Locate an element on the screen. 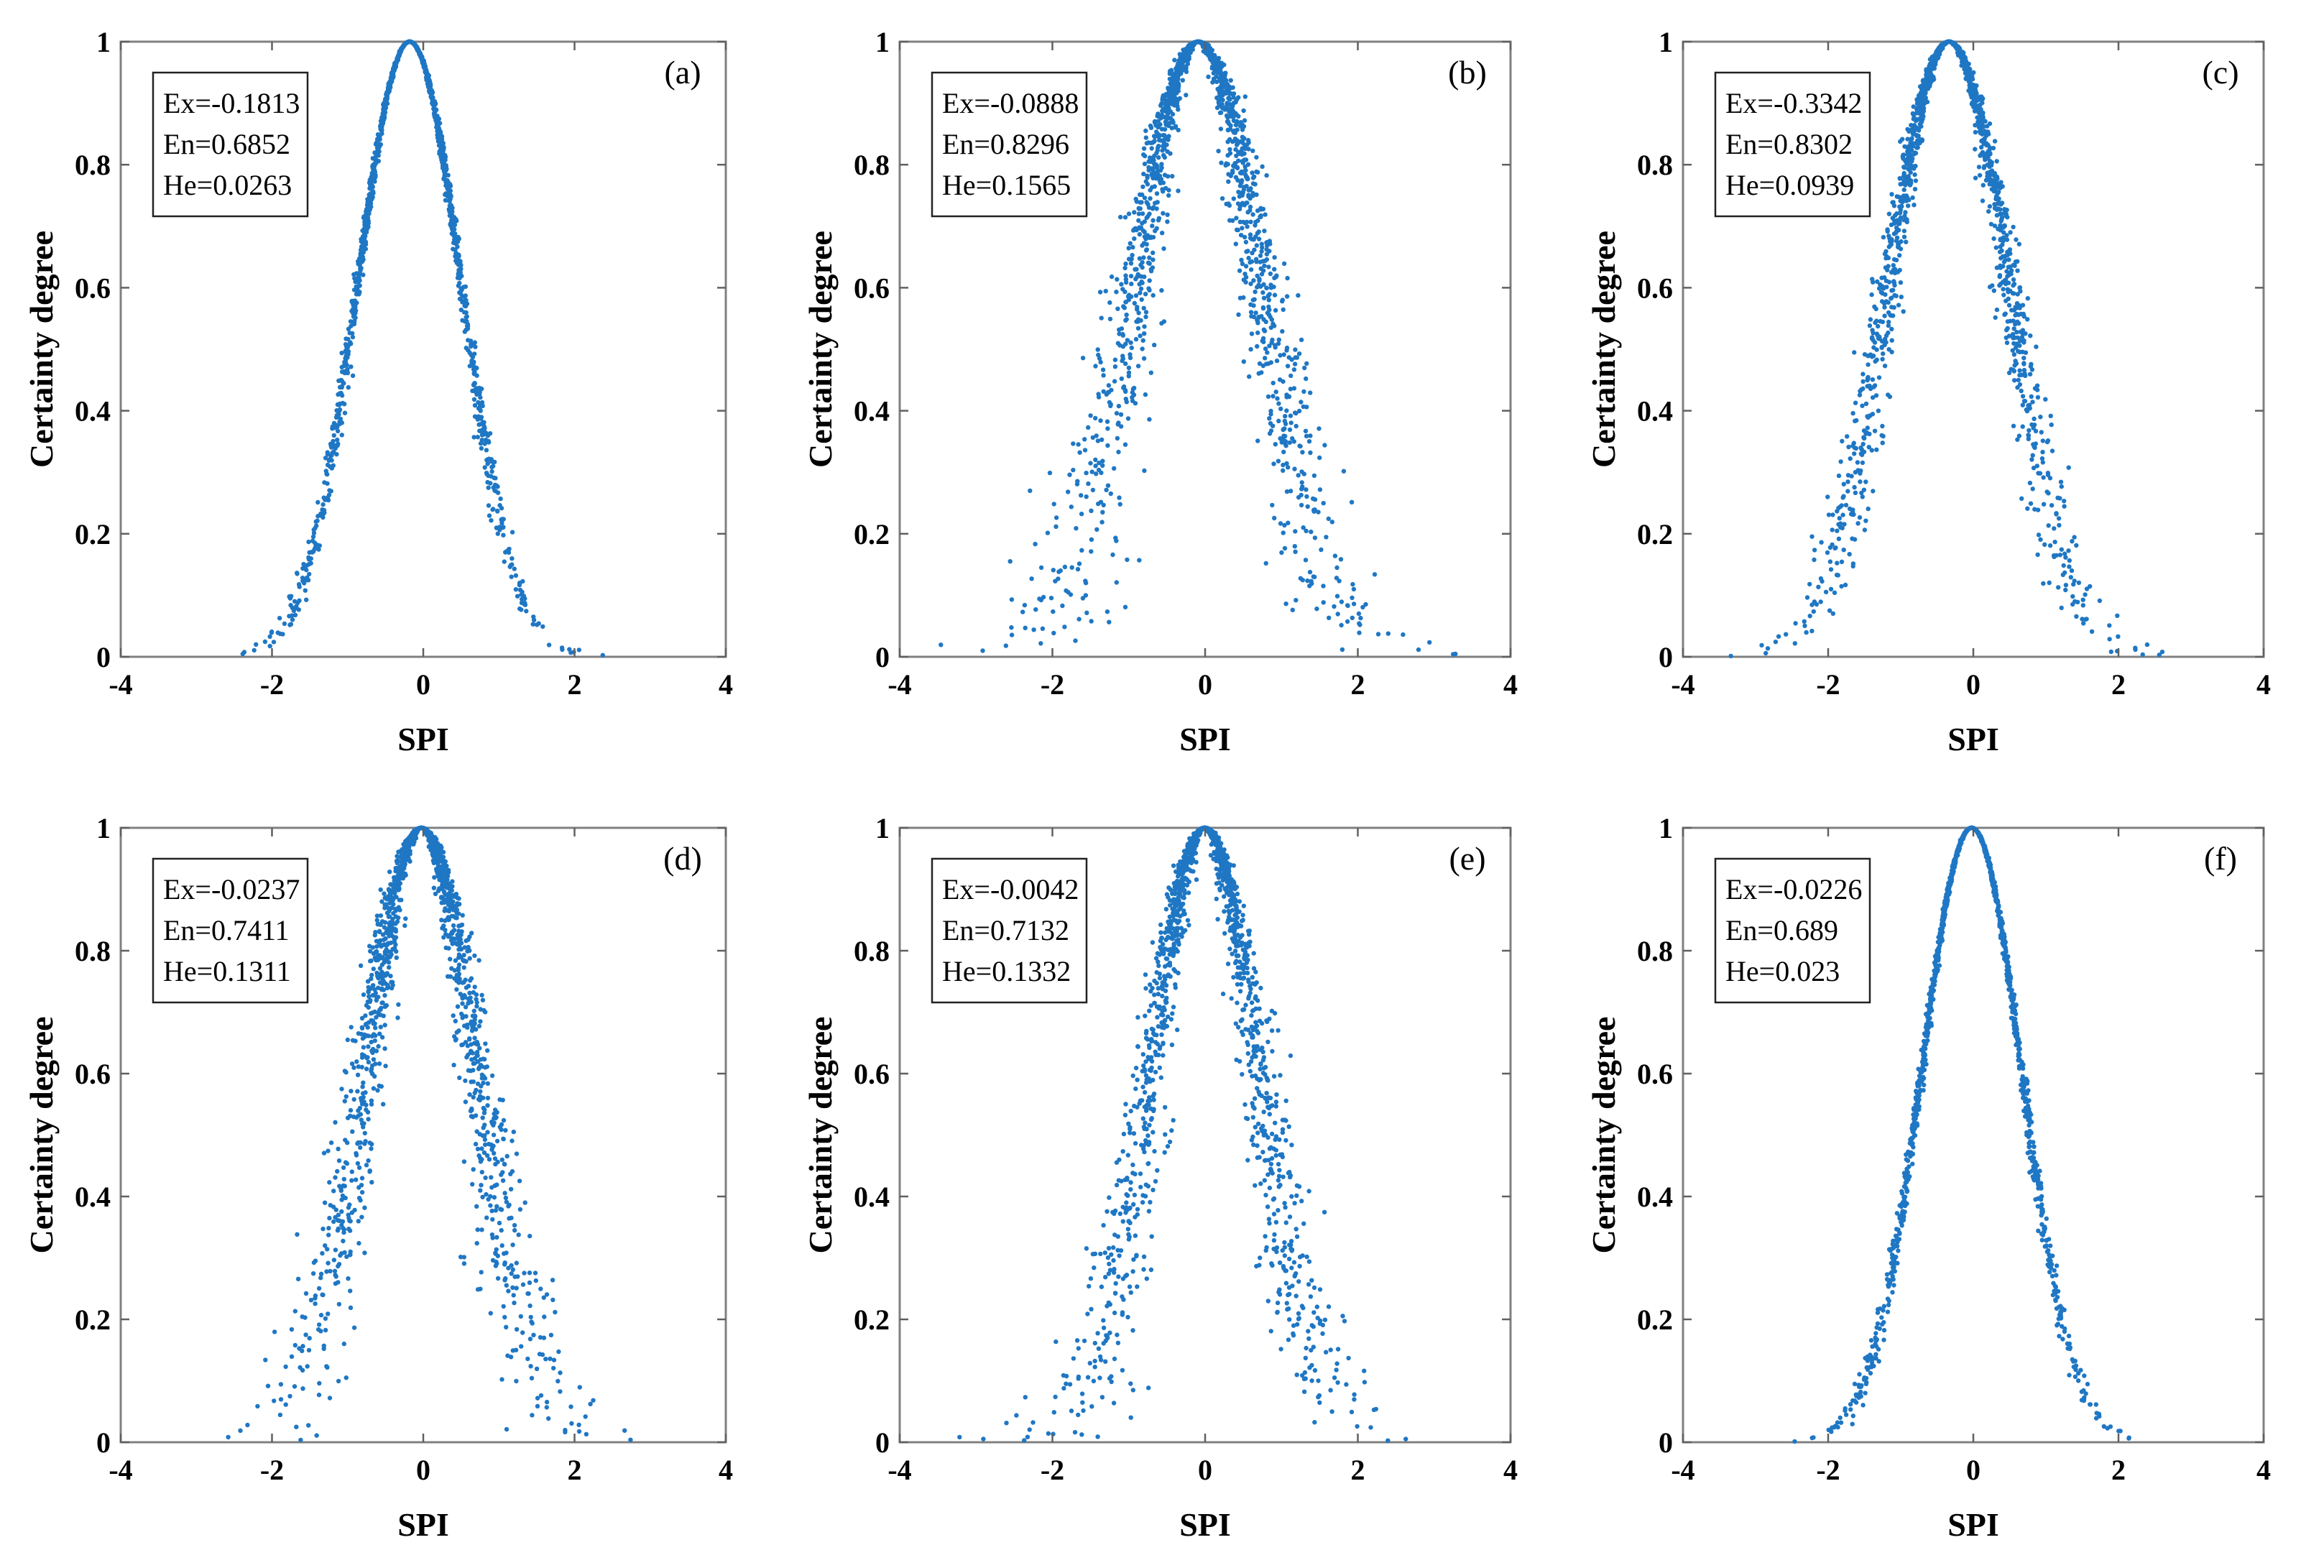 Image resolution: width=2324 pixels, height=1568 pixels. x-tick-label: 0 is located at coordinates (423, 684).